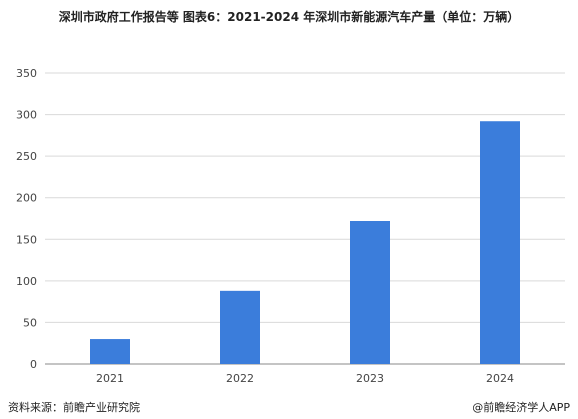  Describe the element at coordinates (110, 378) in the screenshot. I see `x-tick-label: 2021` at that location.